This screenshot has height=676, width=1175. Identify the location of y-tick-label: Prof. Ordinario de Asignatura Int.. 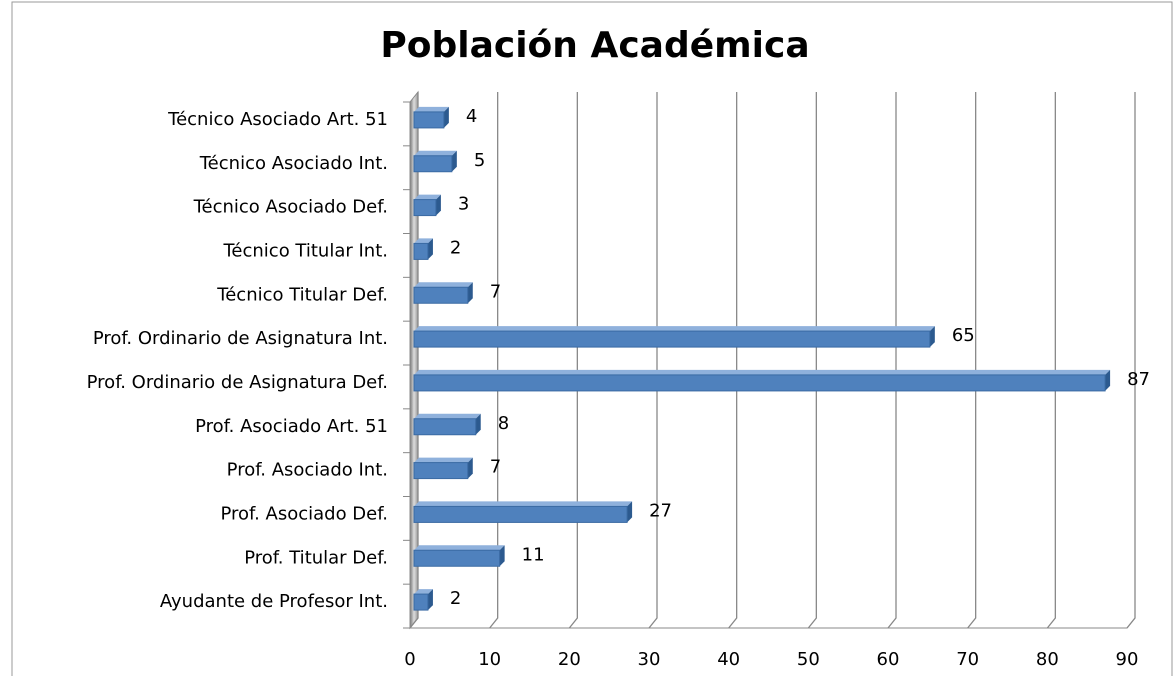
(240, 338).